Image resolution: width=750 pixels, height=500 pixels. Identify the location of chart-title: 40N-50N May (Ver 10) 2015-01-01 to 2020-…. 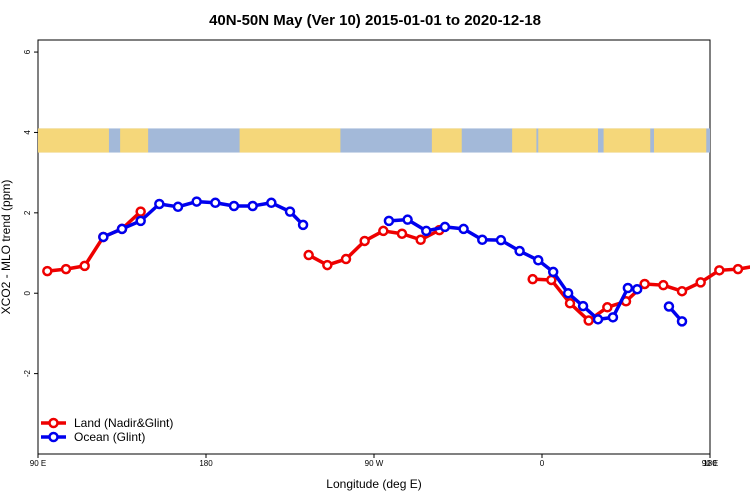
(375, 20).